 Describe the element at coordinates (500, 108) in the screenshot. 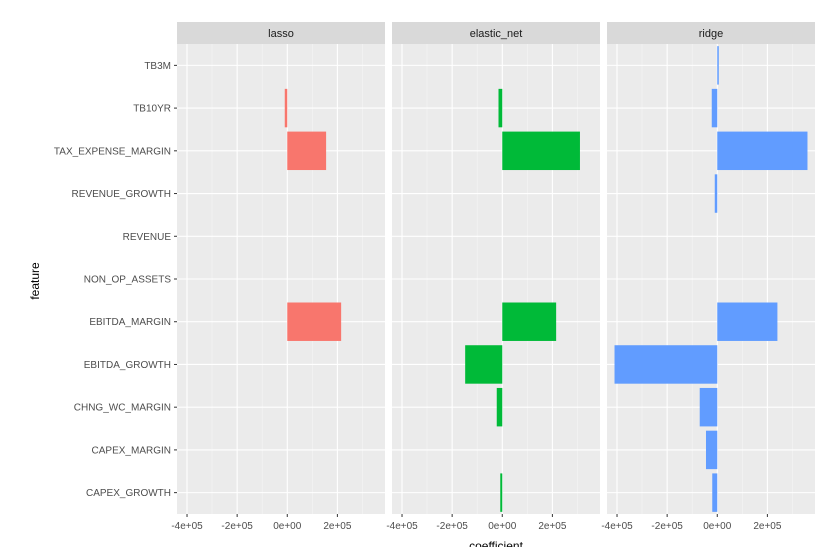

I see `bar-elastic_net-tb10yr` at that location.